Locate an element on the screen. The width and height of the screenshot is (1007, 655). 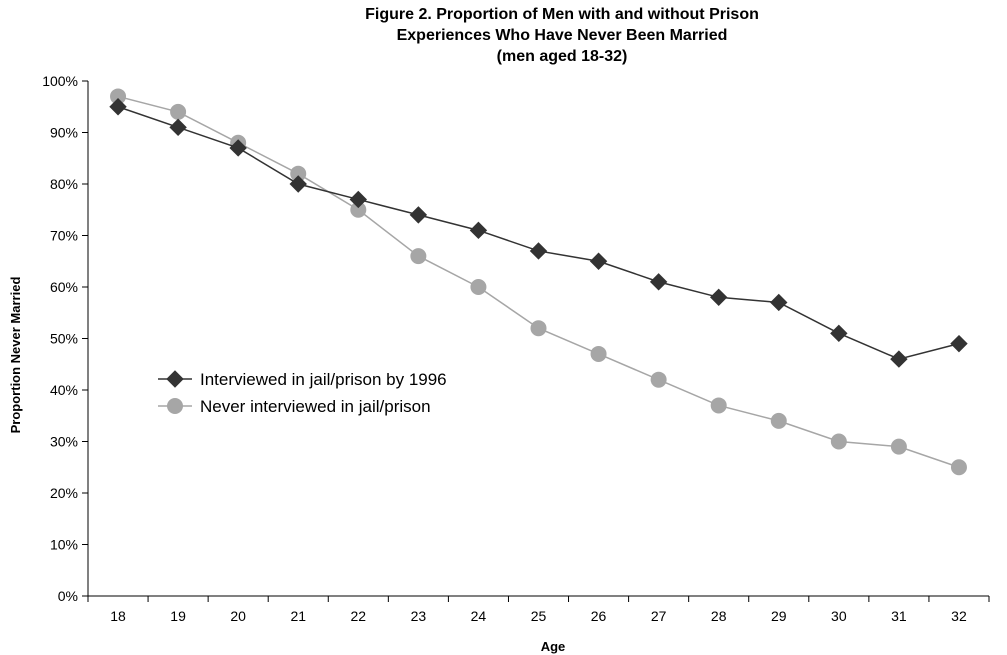
x-tick-label: 32 is located at coordinates (959, 616).